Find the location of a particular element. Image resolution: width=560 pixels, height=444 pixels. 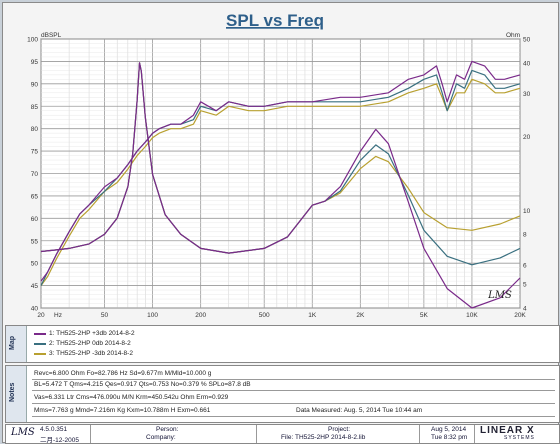

footer-version-date: 二月-12-2005 is located at coordinates (60, 440).